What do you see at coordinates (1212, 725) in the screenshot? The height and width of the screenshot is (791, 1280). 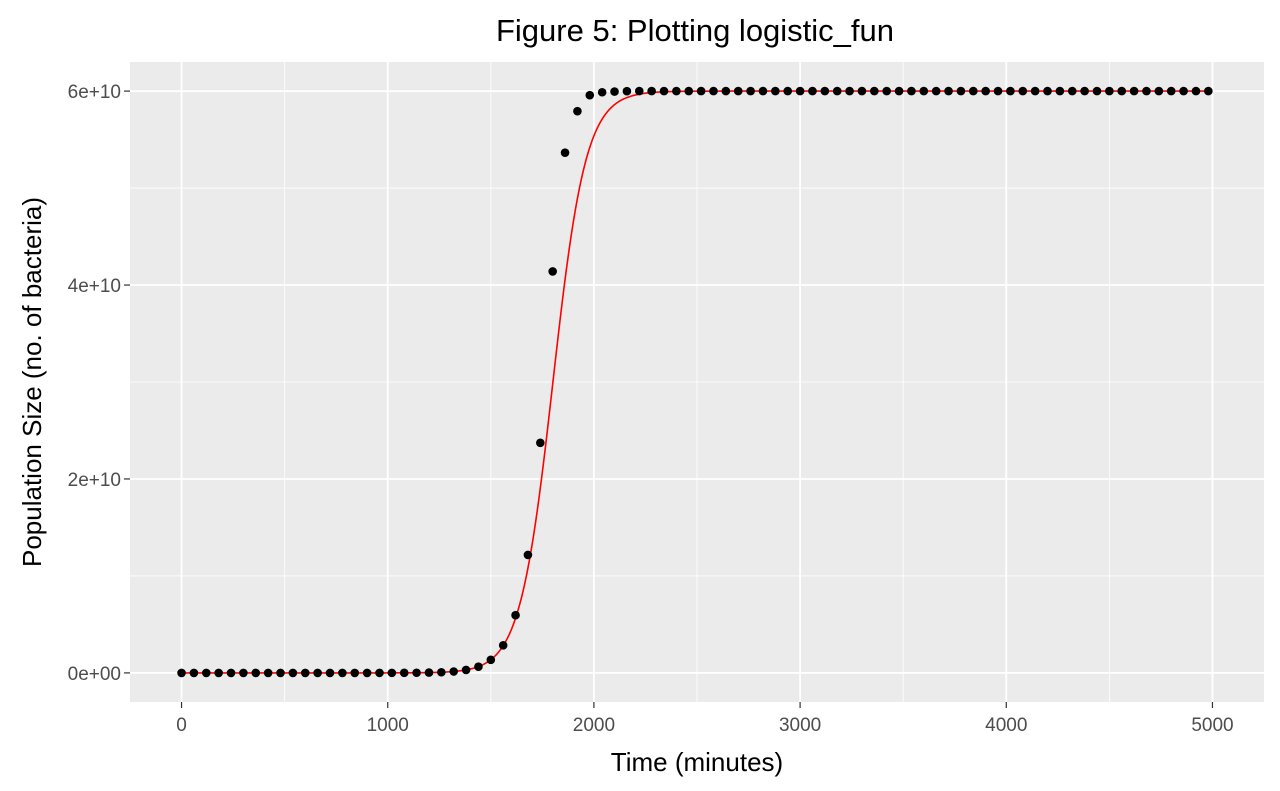 I see `x-tick-label: 5000` at bounding box center [1212, 725].